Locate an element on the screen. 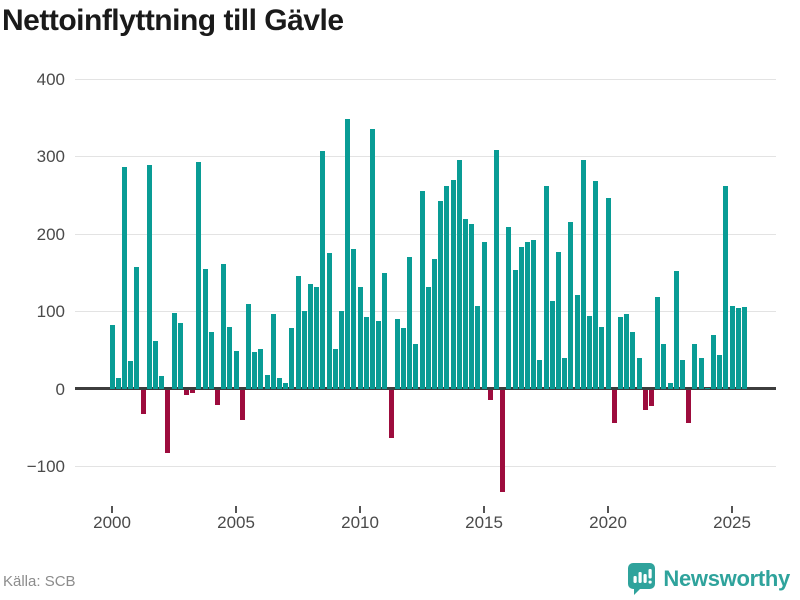 This screenshot has height=600, width=800. page-title: Nettoinflyttning till Gävle is located at coordinates (173, 20).